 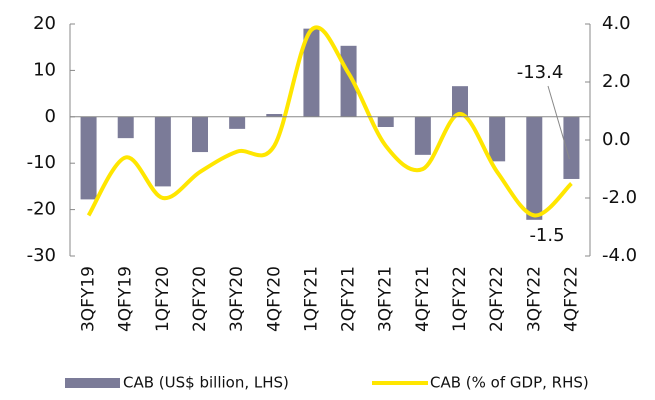 What do you see at coordinates (41, 255) in the screenshot?
I see `y-tick-label: -30` at bounding box center [41, 255].